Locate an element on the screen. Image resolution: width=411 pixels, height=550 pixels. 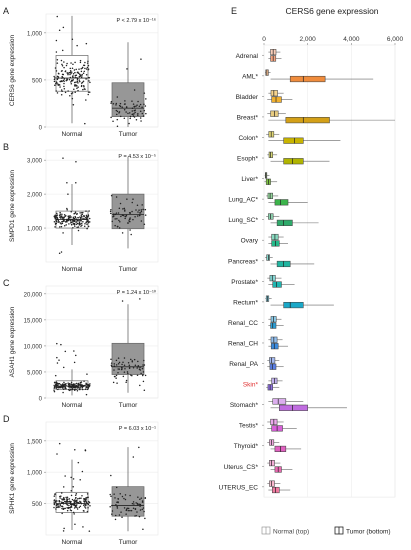
category-label: Lung_SC* is located at coordinates (243, 220).